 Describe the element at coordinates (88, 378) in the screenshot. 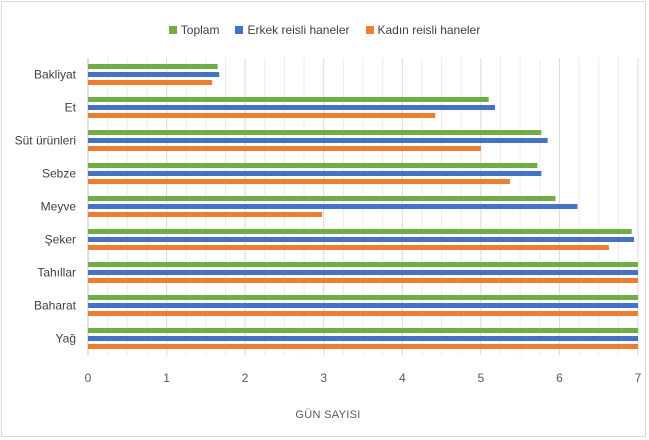

I see `x-tick-label: 0` at that location.